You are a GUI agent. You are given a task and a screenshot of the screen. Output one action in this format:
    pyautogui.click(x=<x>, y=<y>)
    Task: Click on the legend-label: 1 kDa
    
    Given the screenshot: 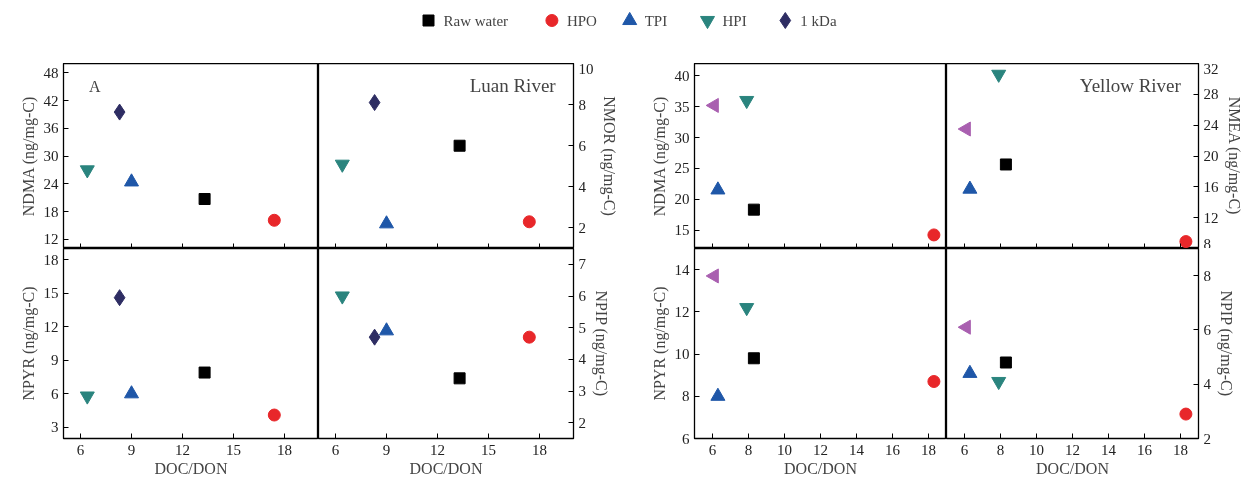 What is the action you would take?
    pyautogui.click(x=818, y=20)
    